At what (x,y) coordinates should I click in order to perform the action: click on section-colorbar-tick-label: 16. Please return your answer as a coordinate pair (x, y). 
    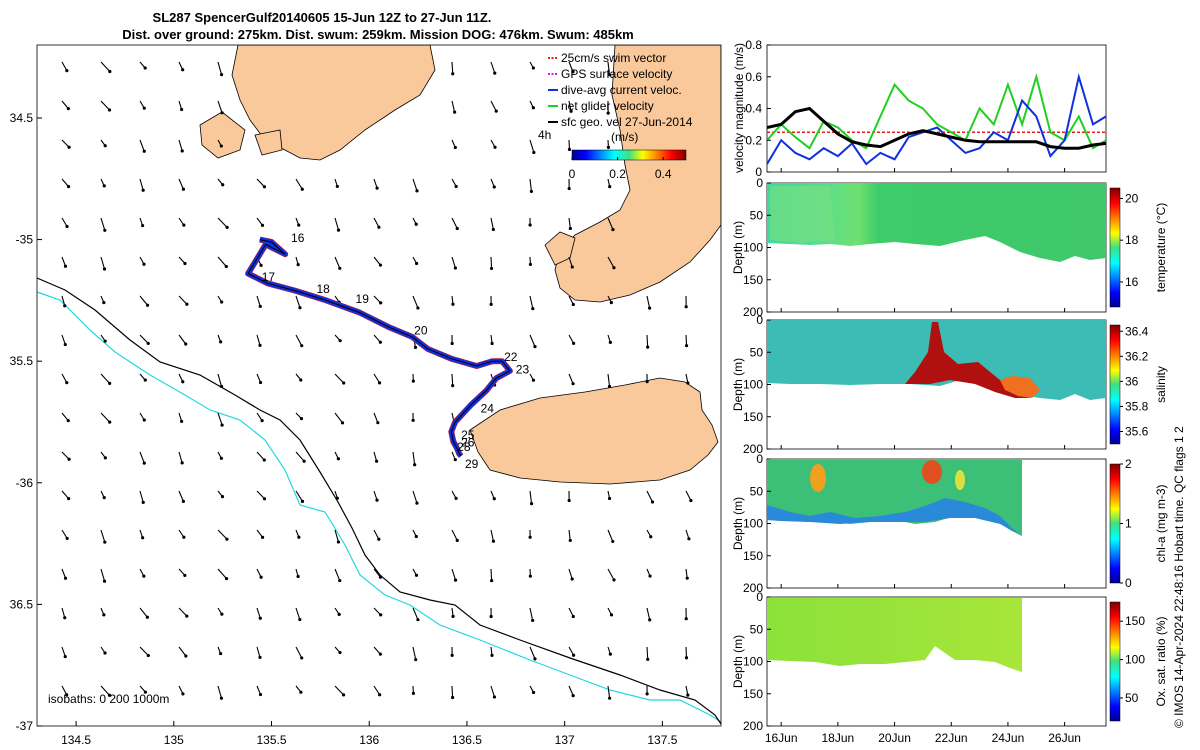
    Looking at the image, I should click on (1132, 282).